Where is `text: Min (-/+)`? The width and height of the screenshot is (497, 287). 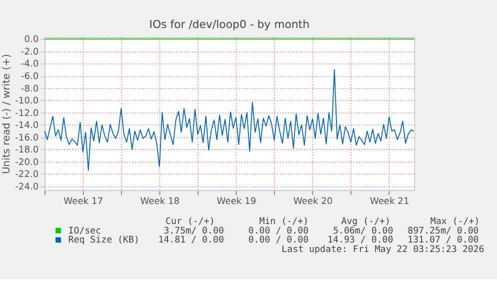 text: Min (-/+) is located at coordinates (284, 221).